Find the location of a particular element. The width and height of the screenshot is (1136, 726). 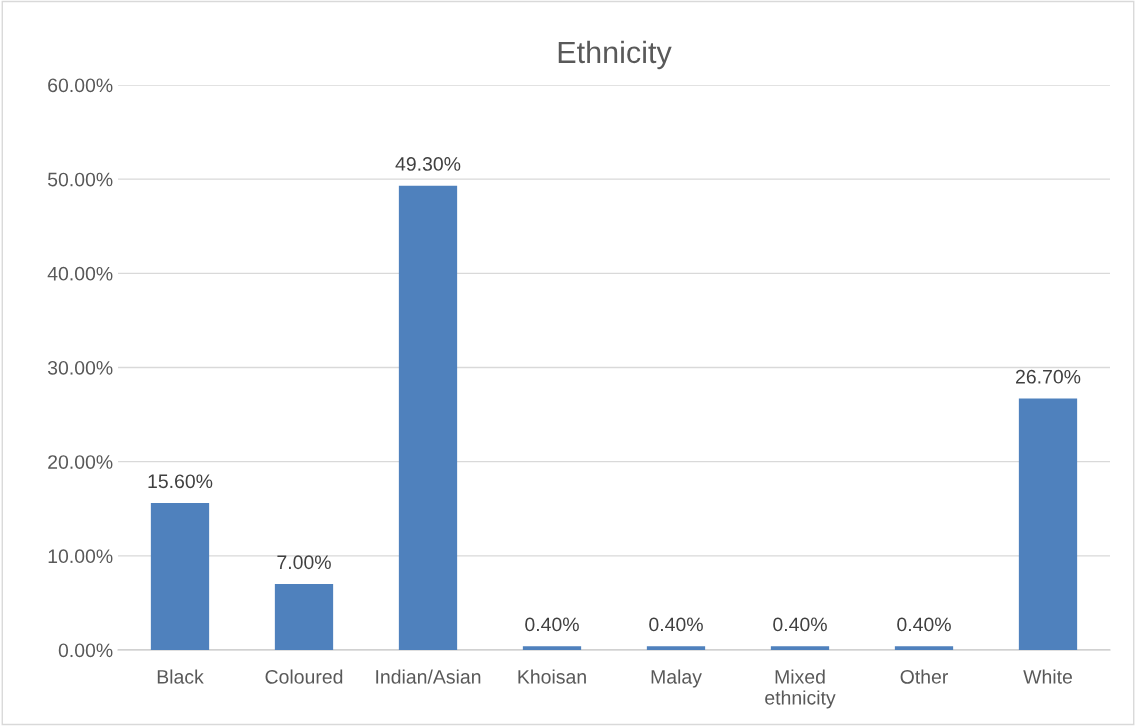

x-tick-label: Malay is located at coordinates (676, 678).